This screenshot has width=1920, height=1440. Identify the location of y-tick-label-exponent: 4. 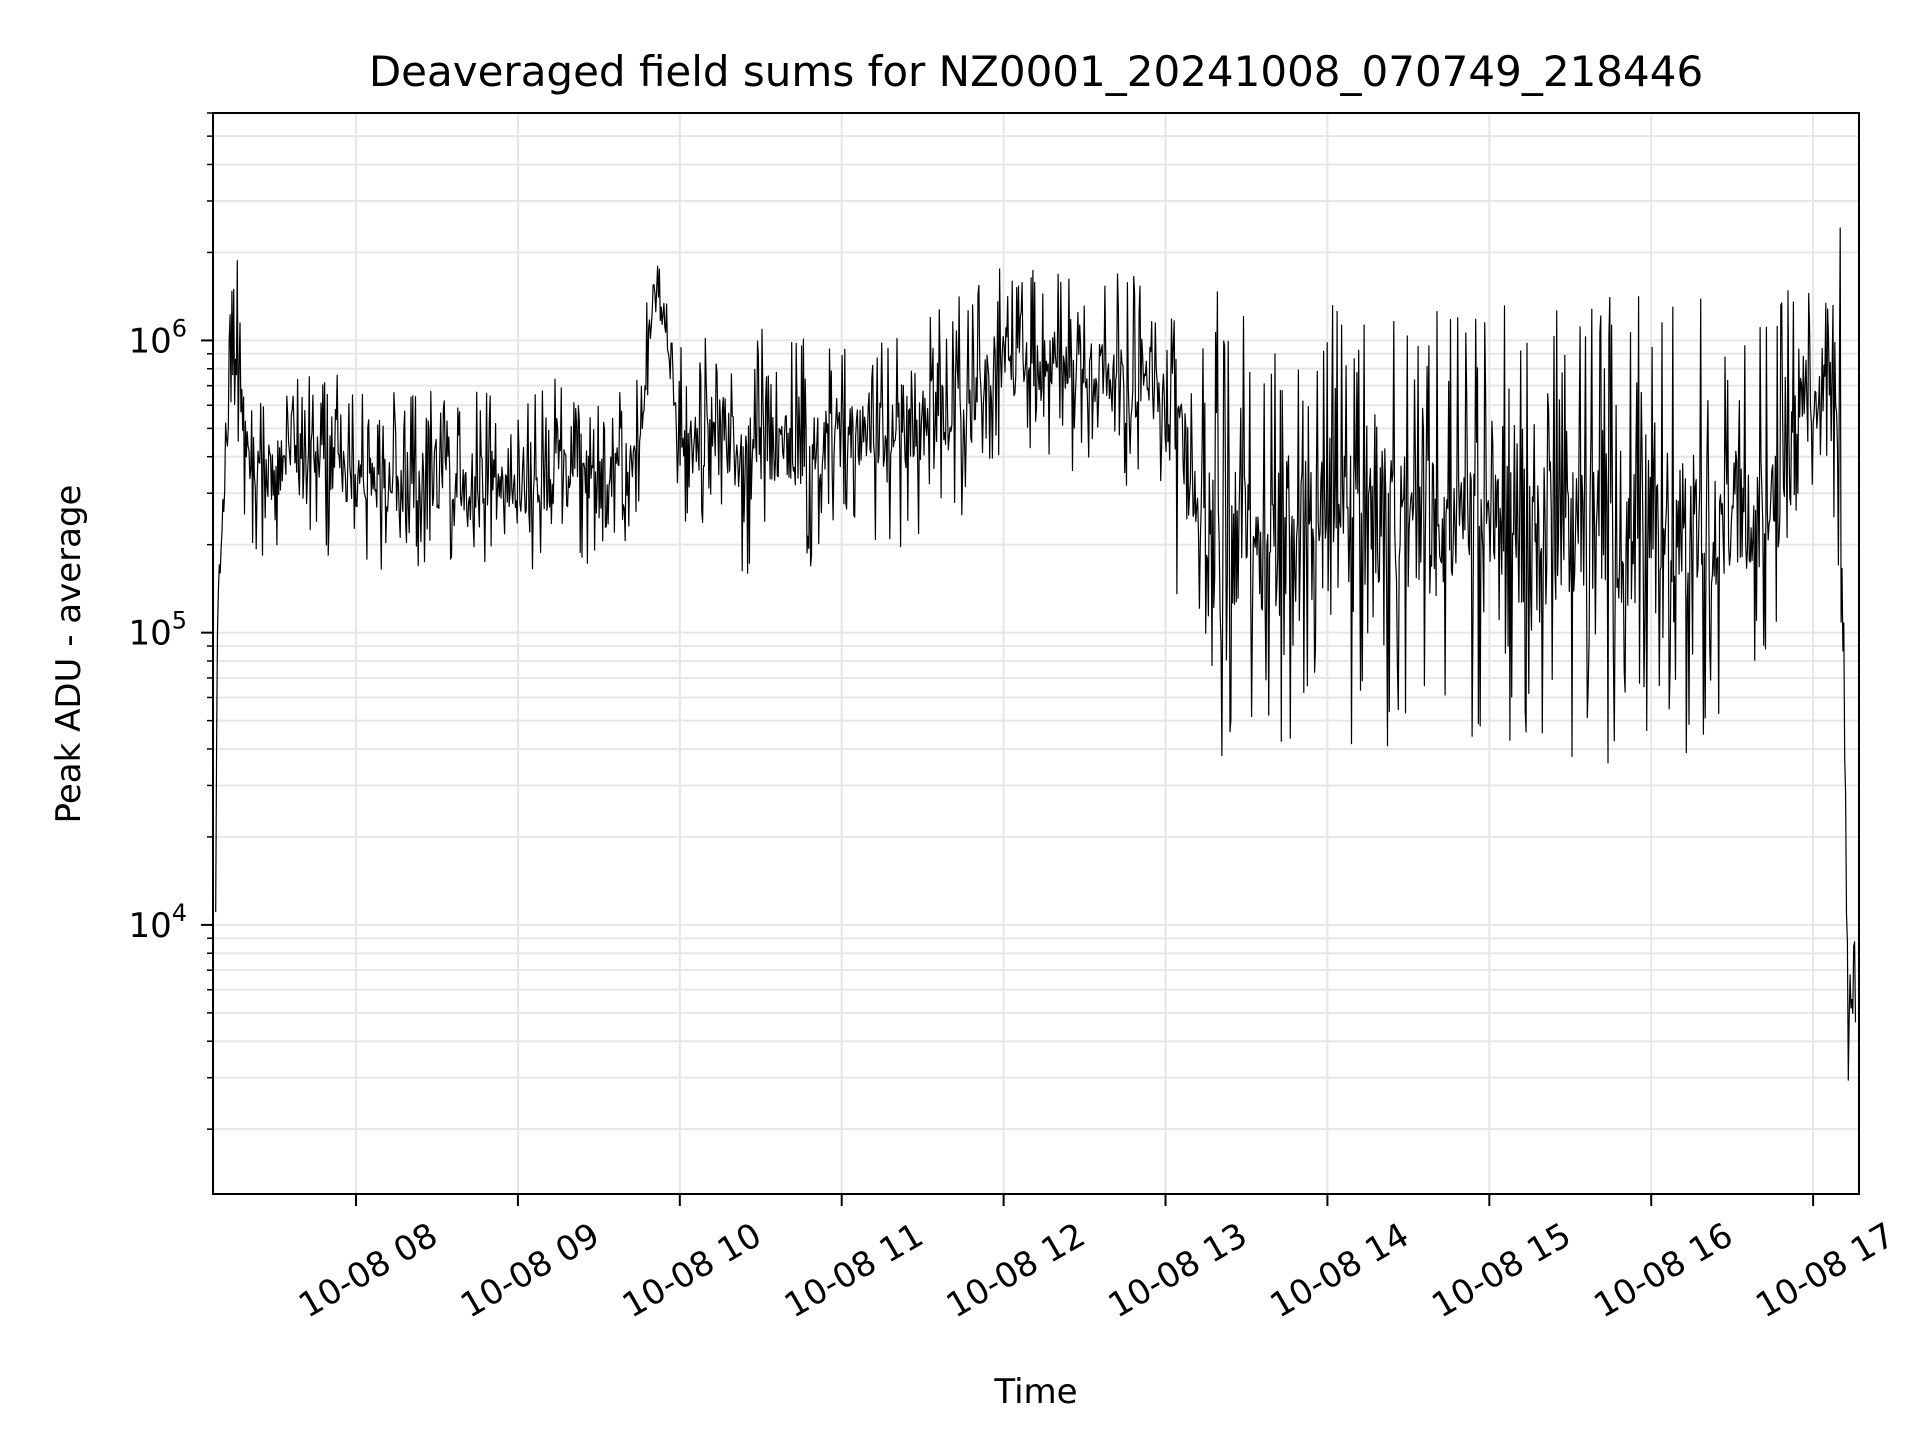
(179, 913).